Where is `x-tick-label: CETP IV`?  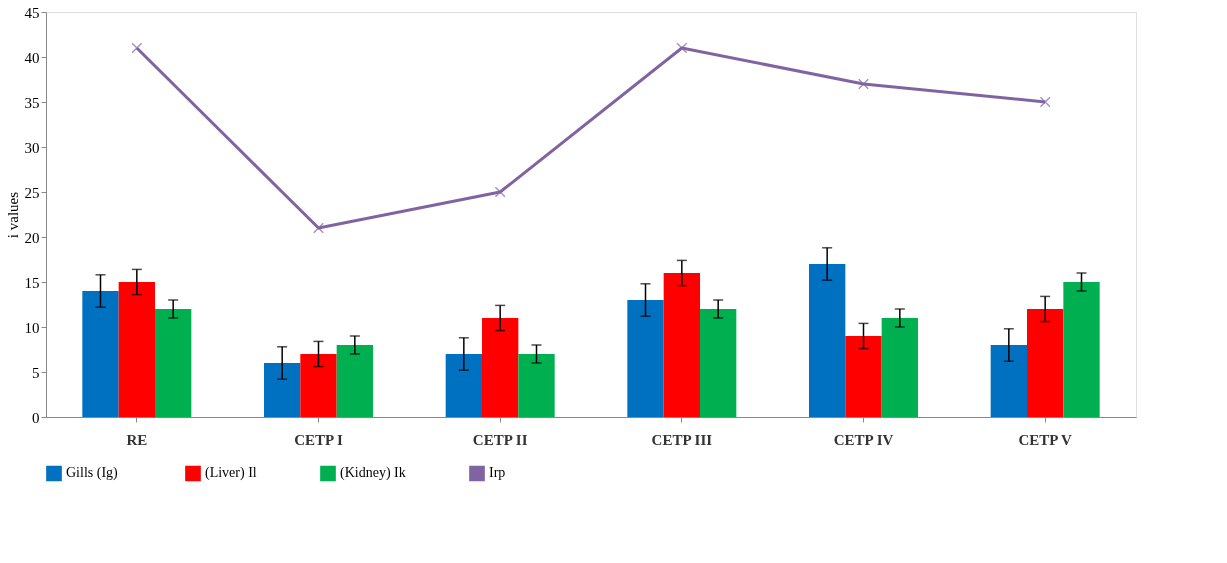
x-tick-label: CETP IV is located at coordinates (863, 439).